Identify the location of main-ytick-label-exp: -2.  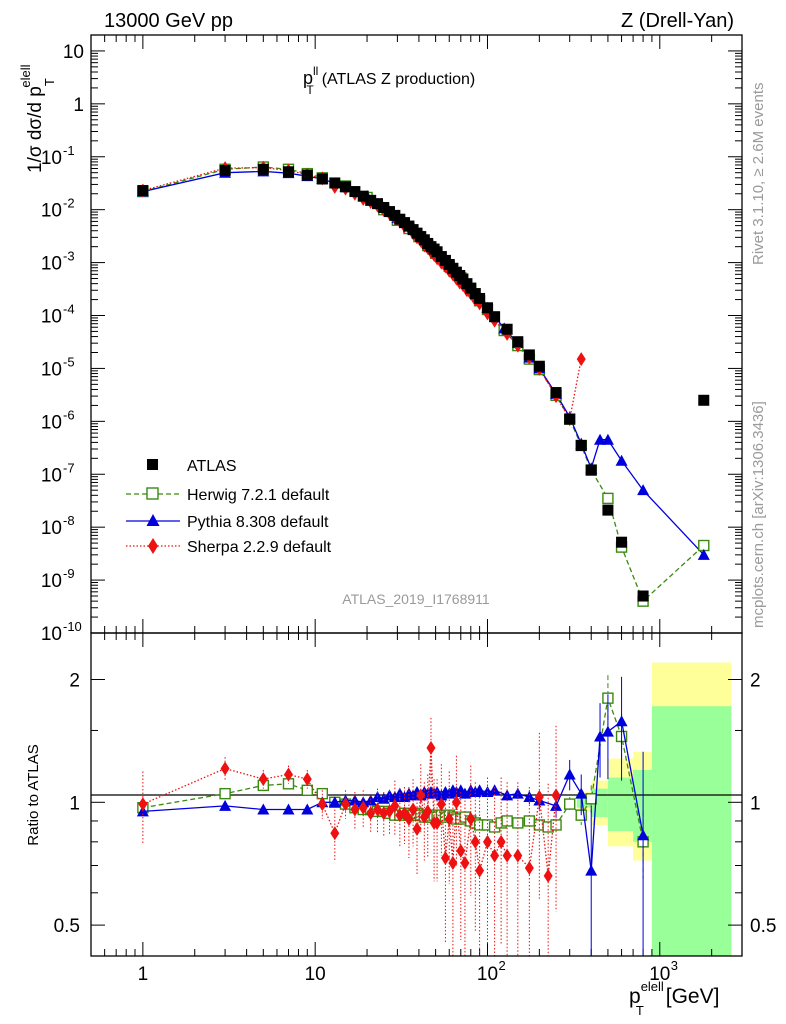
(69, 203).